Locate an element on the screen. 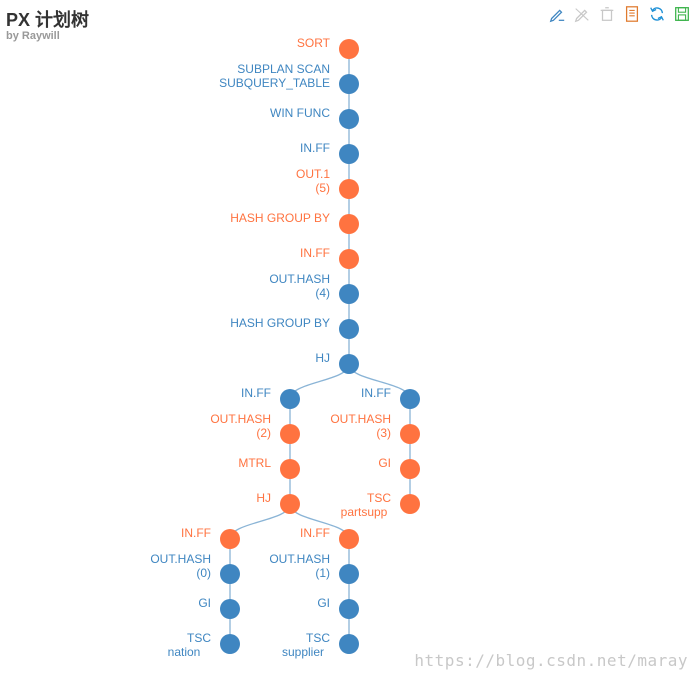 The width and height of the screenshot is (700, 680). tree-node-label: WIN FUNC is located at coordinates (300, 113).